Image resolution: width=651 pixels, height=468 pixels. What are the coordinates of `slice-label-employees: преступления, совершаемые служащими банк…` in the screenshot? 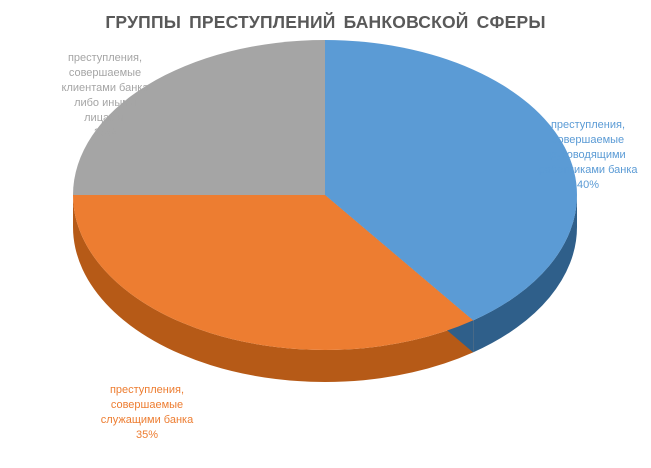 It's located at (147, 413).